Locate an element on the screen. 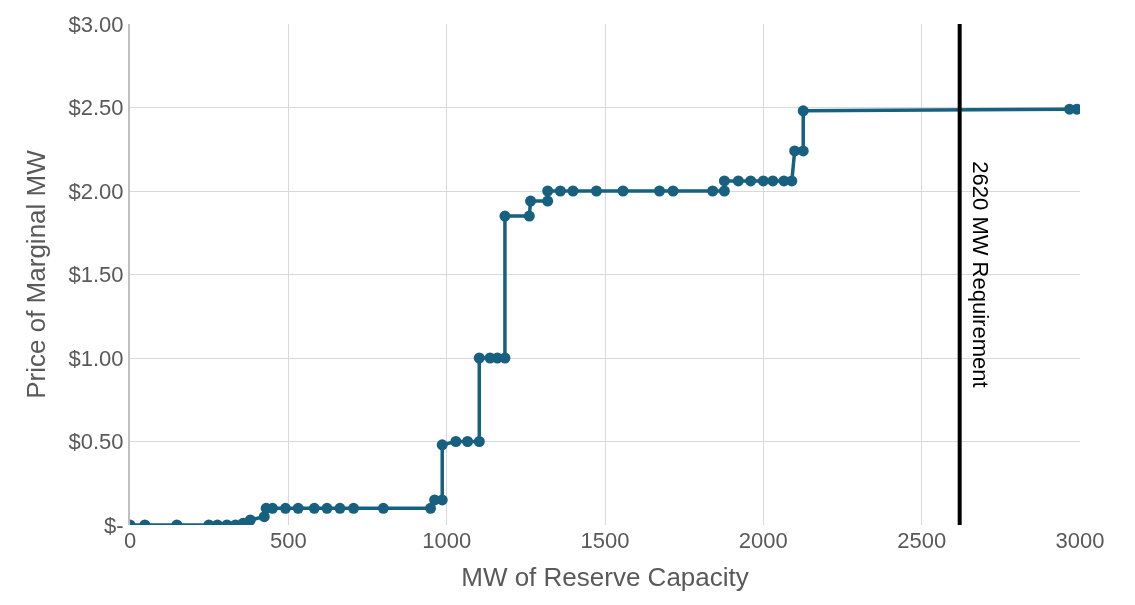 This screenshot has width=1135, height=605. y-tick-label: $2.50 is located at coordinates (96, 108).